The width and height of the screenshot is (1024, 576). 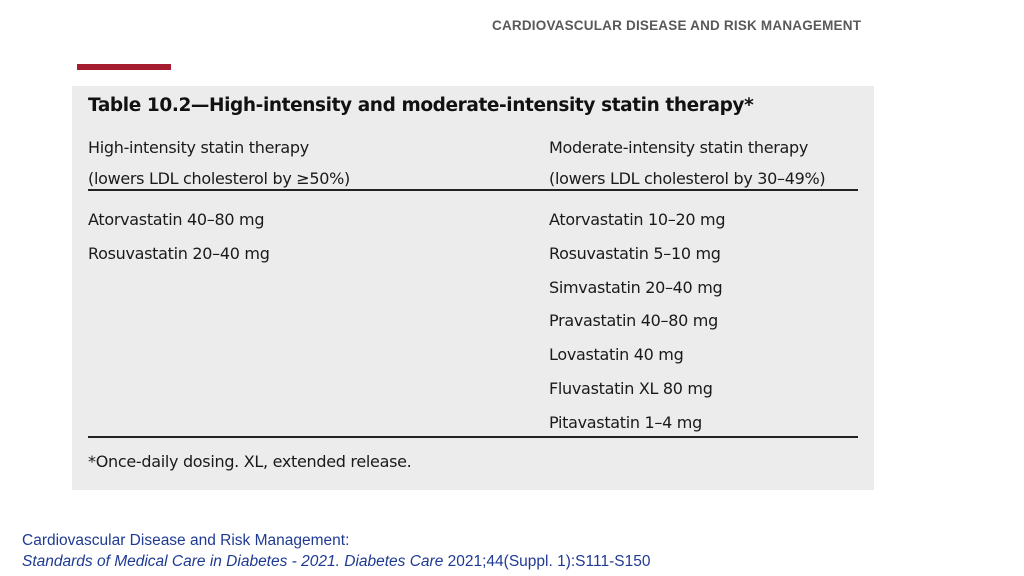 What do you see at coordinates (687, 178) in the screenshot?
I see `column-header-line: (lowers LDL cholesterol by 30–49%)` at bounding box center [687, 178].